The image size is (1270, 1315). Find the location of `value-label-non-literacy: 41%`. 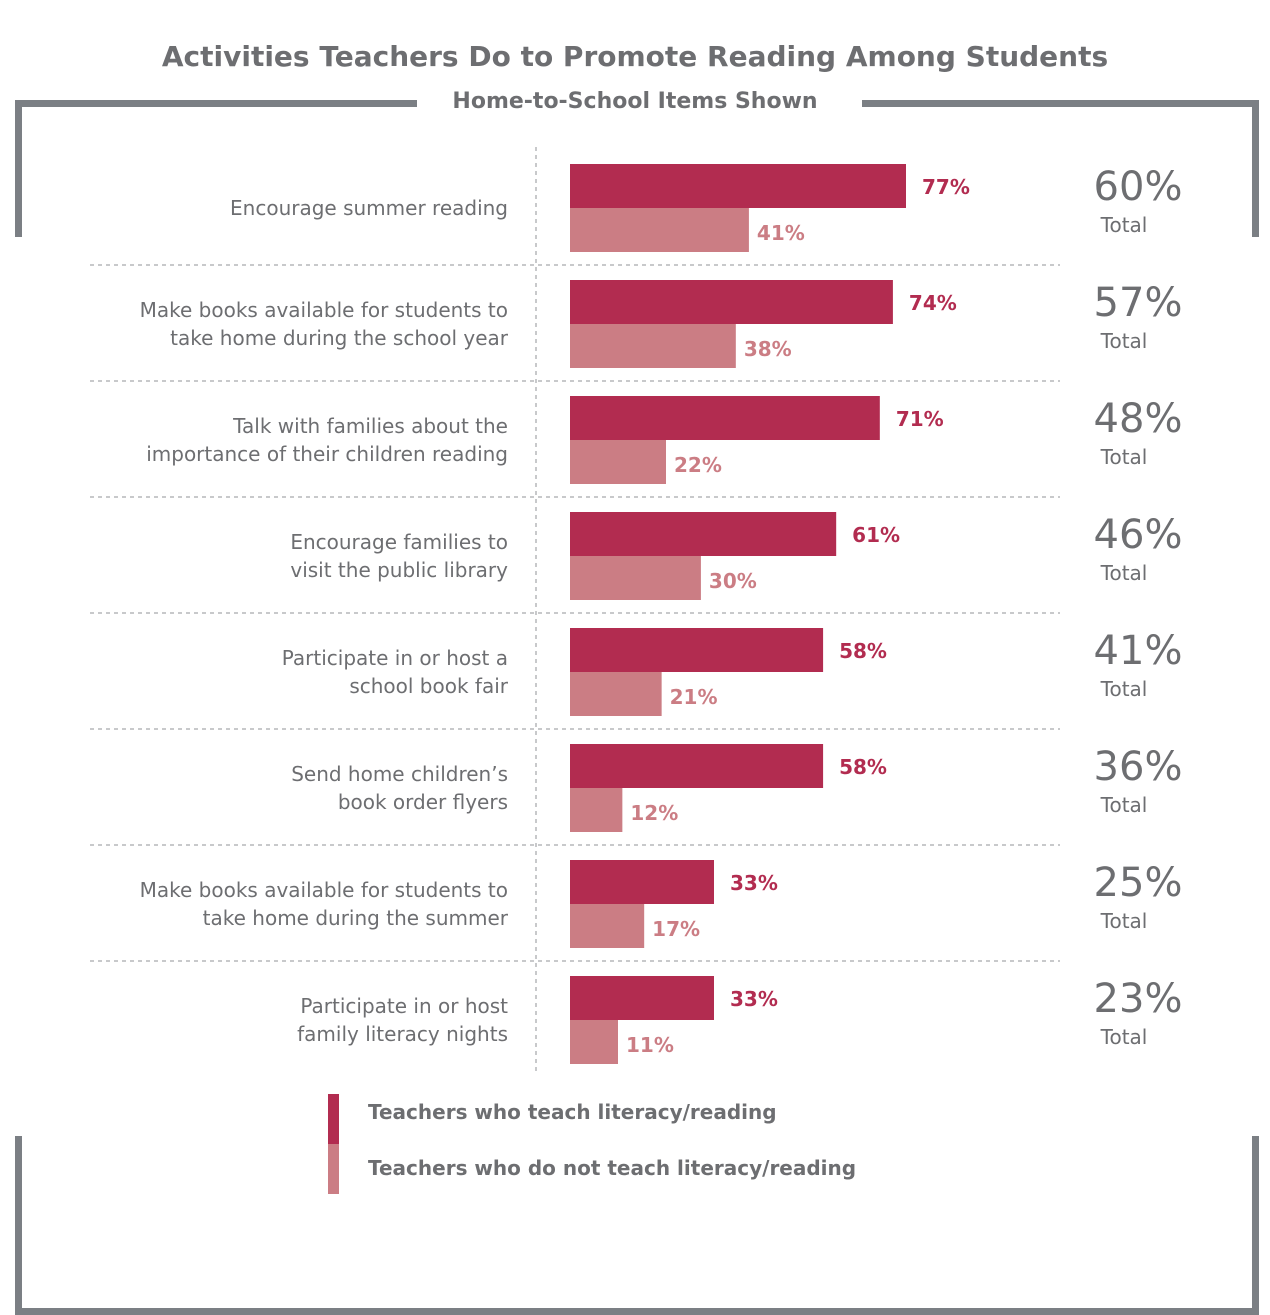

value-label-non-literacy: 41% is located at coordinates (781, 233).